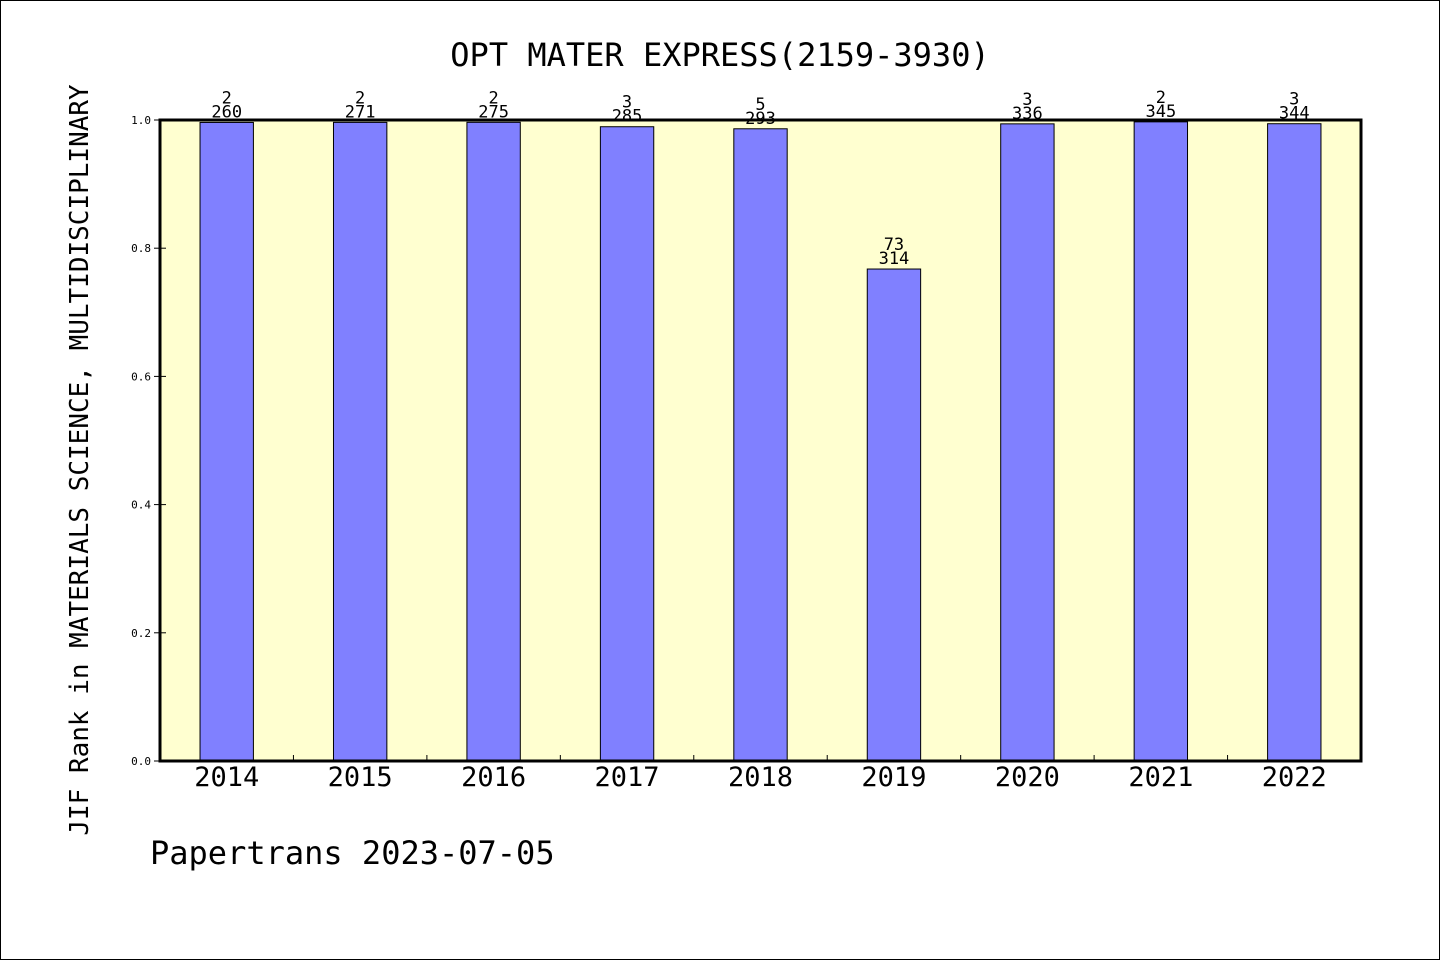 Image resolution: width=1440 pixels, height=960 pixels. What do you see at coordinates (627, 777) in the screenshot?
I see `x-tick-label-2017: 2017` at bounding box center [627, 777].